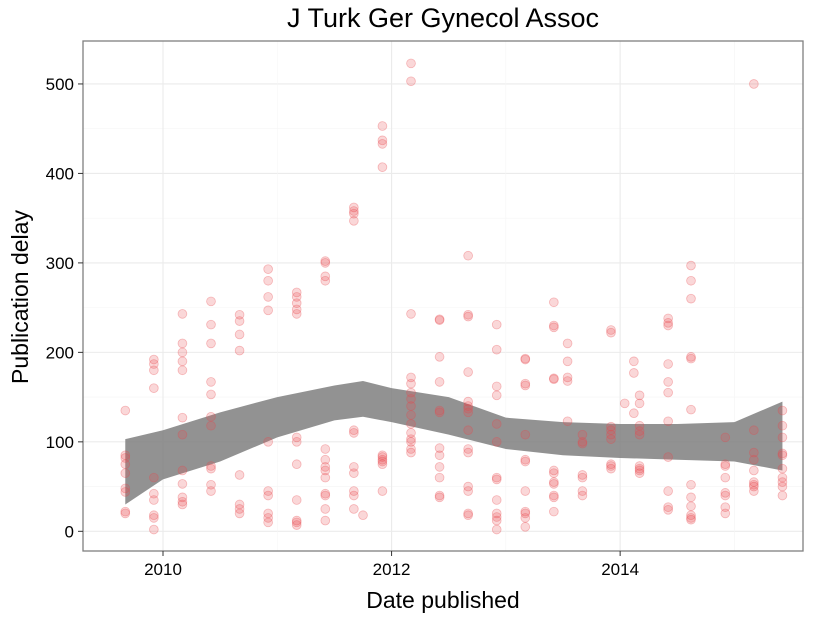 The image size is (825, 623). I want to click on chart-title: J Turk Ger Gynecol Assoc, so click(443, 18).